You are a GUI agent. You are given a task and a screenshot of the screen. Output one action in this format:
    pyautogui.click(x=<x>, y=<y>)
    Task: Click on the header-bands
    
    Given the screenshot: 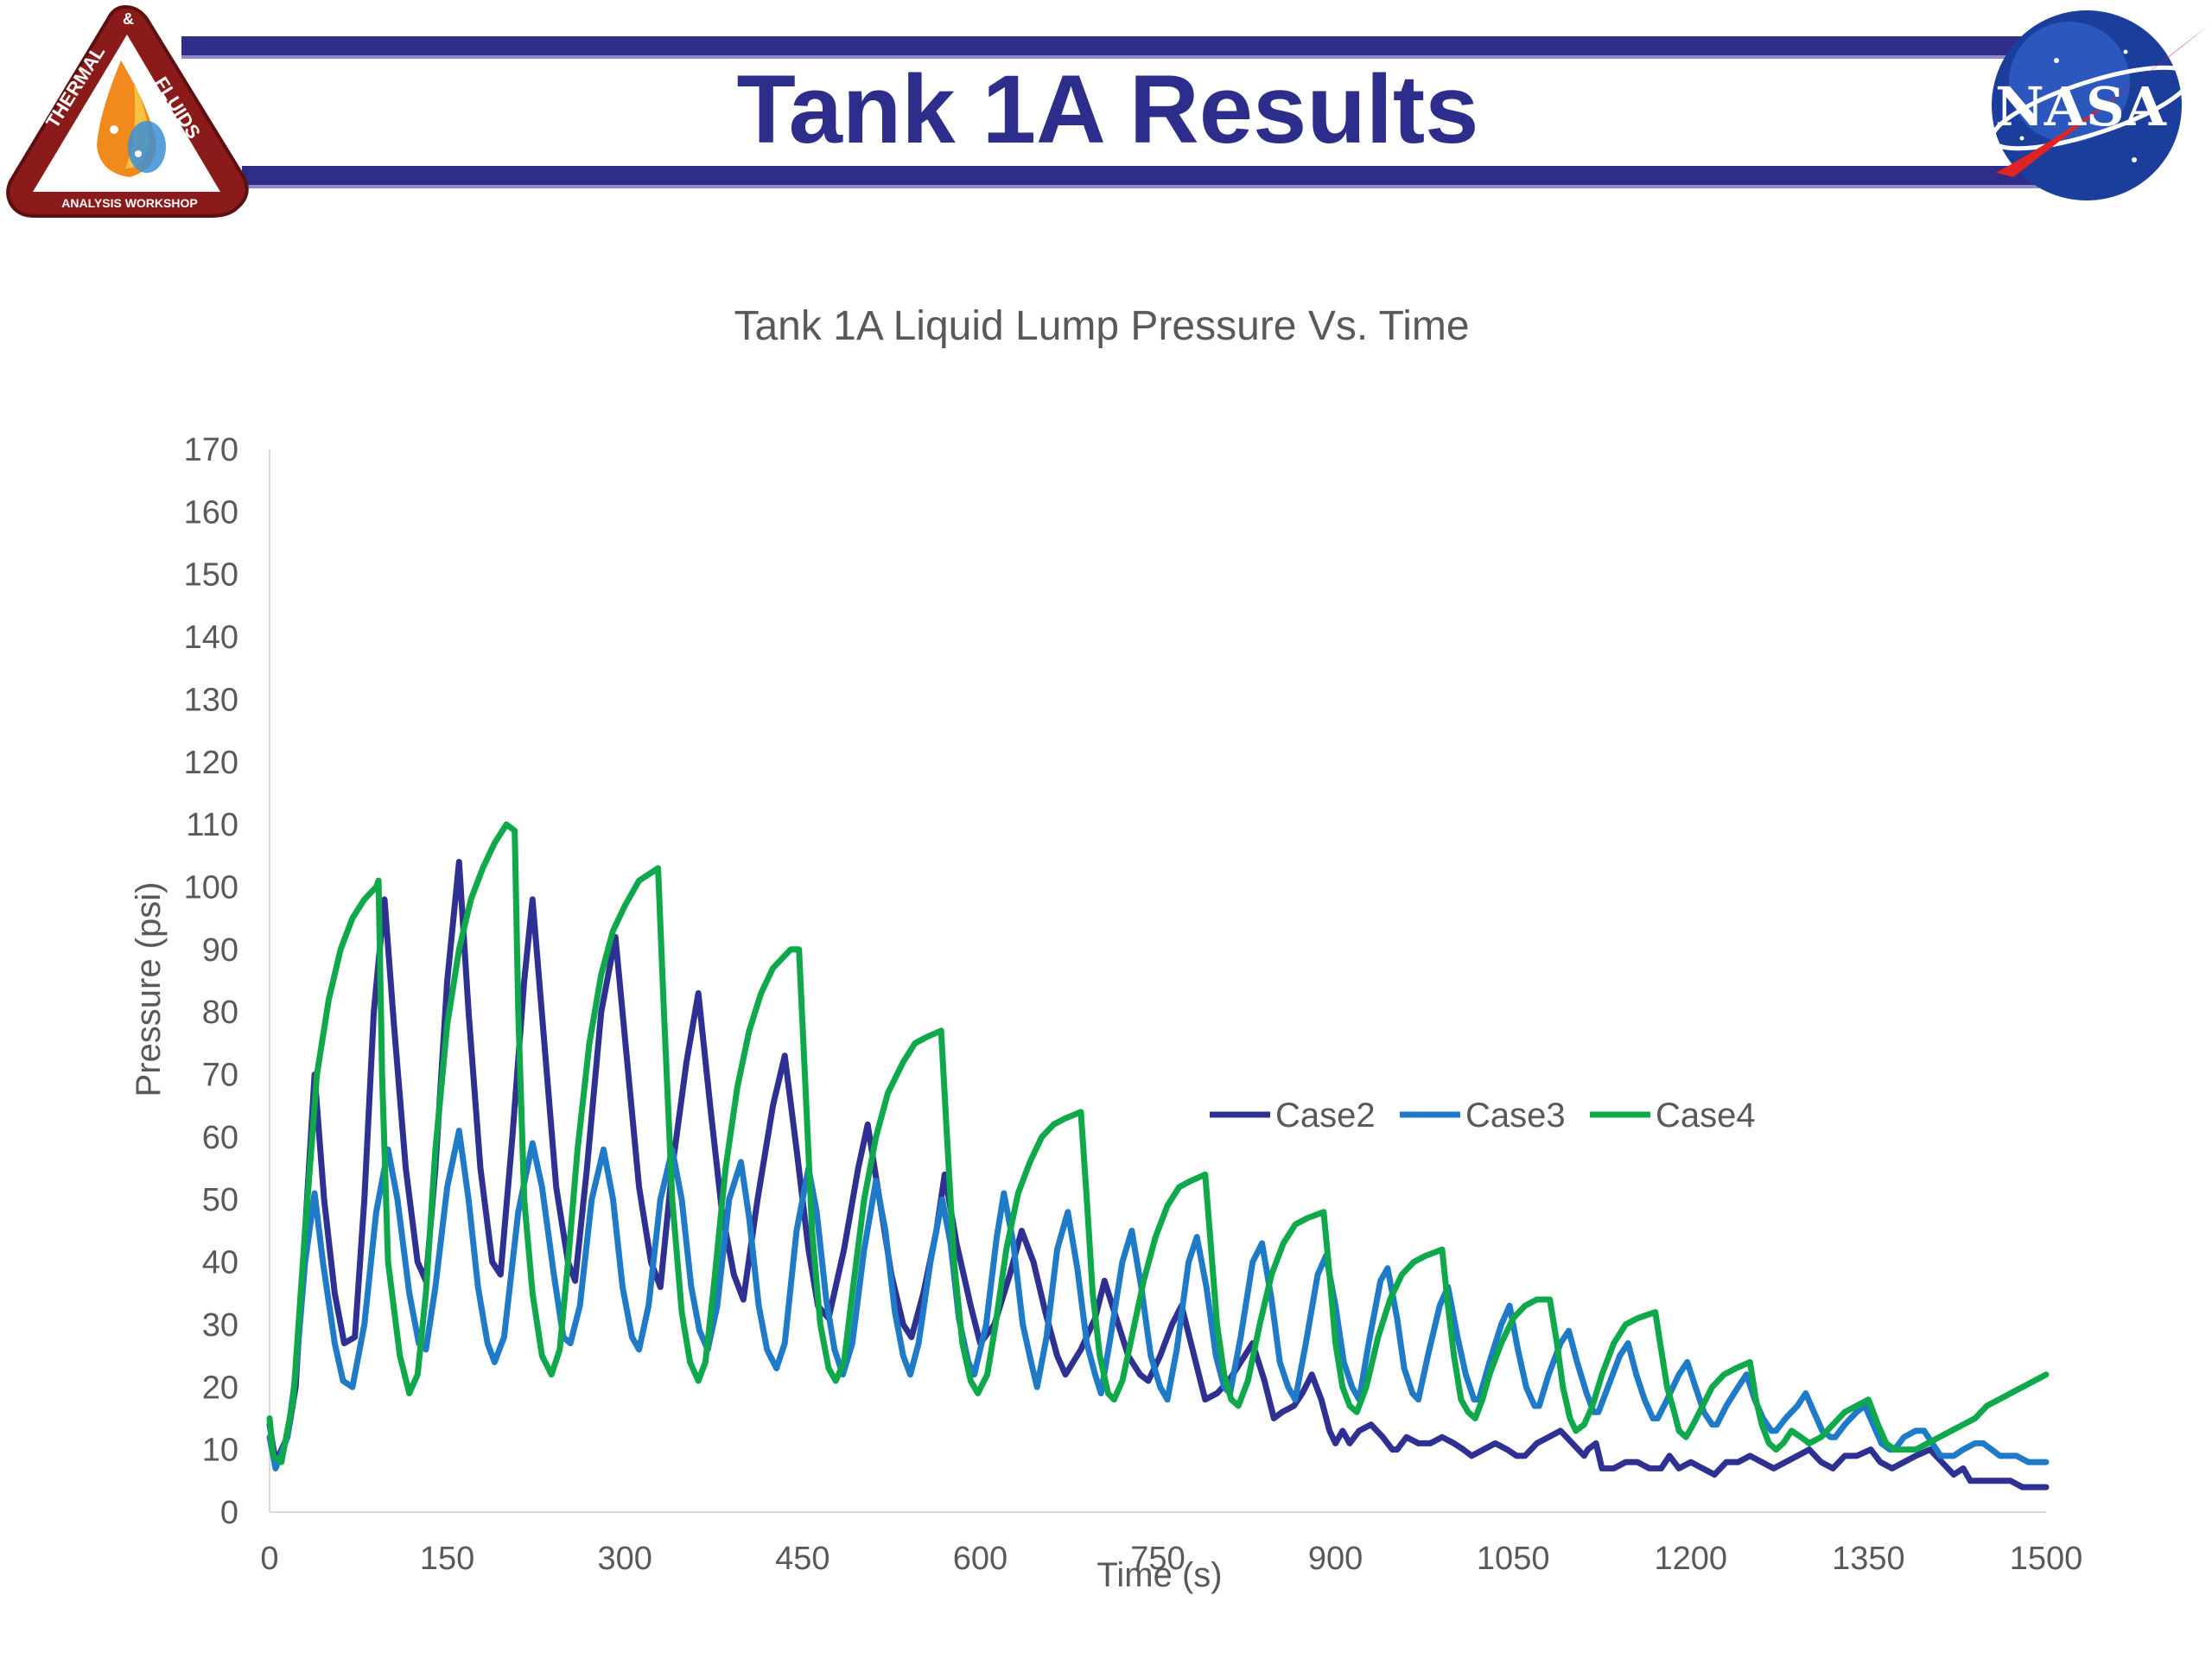 What is the action you would take?
    pyautogui.click(x=1110, y=112)
    